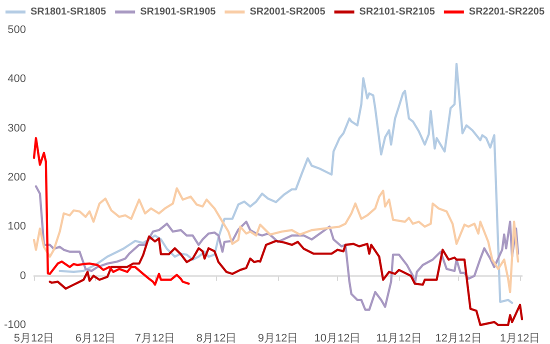 The width and height of the screenshot is (550, 344). Describe the element at coordinates (506, 12) in the screenshot. I see `legend-label: SR2201-SR2205` at that location.